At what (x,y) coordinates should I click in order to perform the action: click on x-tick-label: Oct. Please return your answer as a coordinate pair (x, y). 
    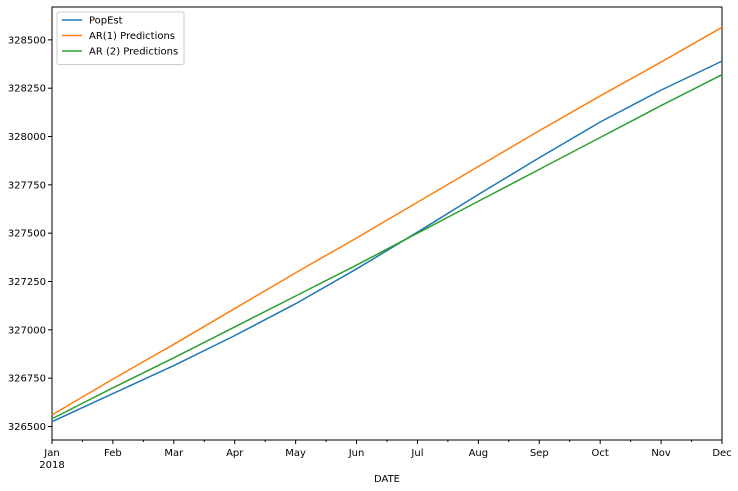
    Looking at the image, I should click on (600, 453).